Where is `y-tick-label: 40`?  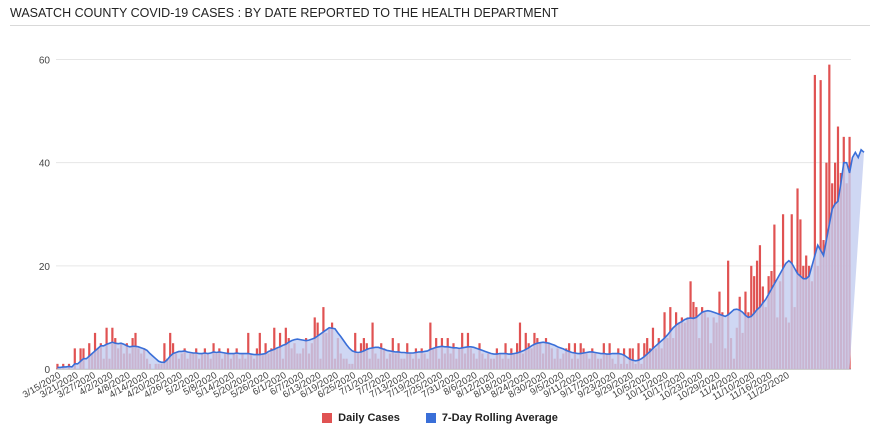 y-tick-label: 40 is located at coordinates (45, 164).